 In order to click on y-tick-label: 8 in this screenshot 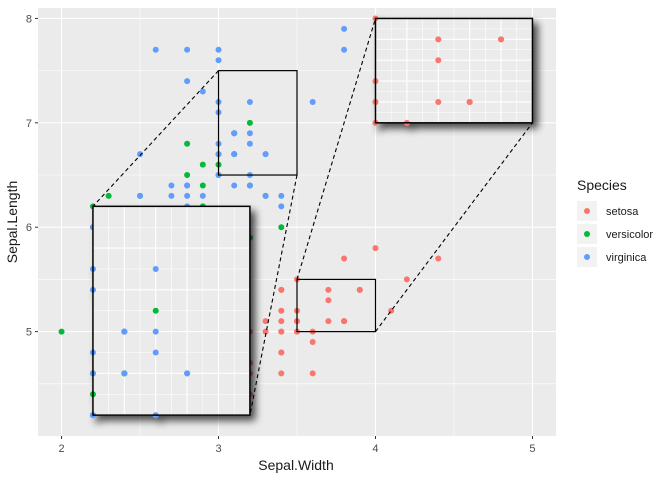, I will do `click(29, 19)`.